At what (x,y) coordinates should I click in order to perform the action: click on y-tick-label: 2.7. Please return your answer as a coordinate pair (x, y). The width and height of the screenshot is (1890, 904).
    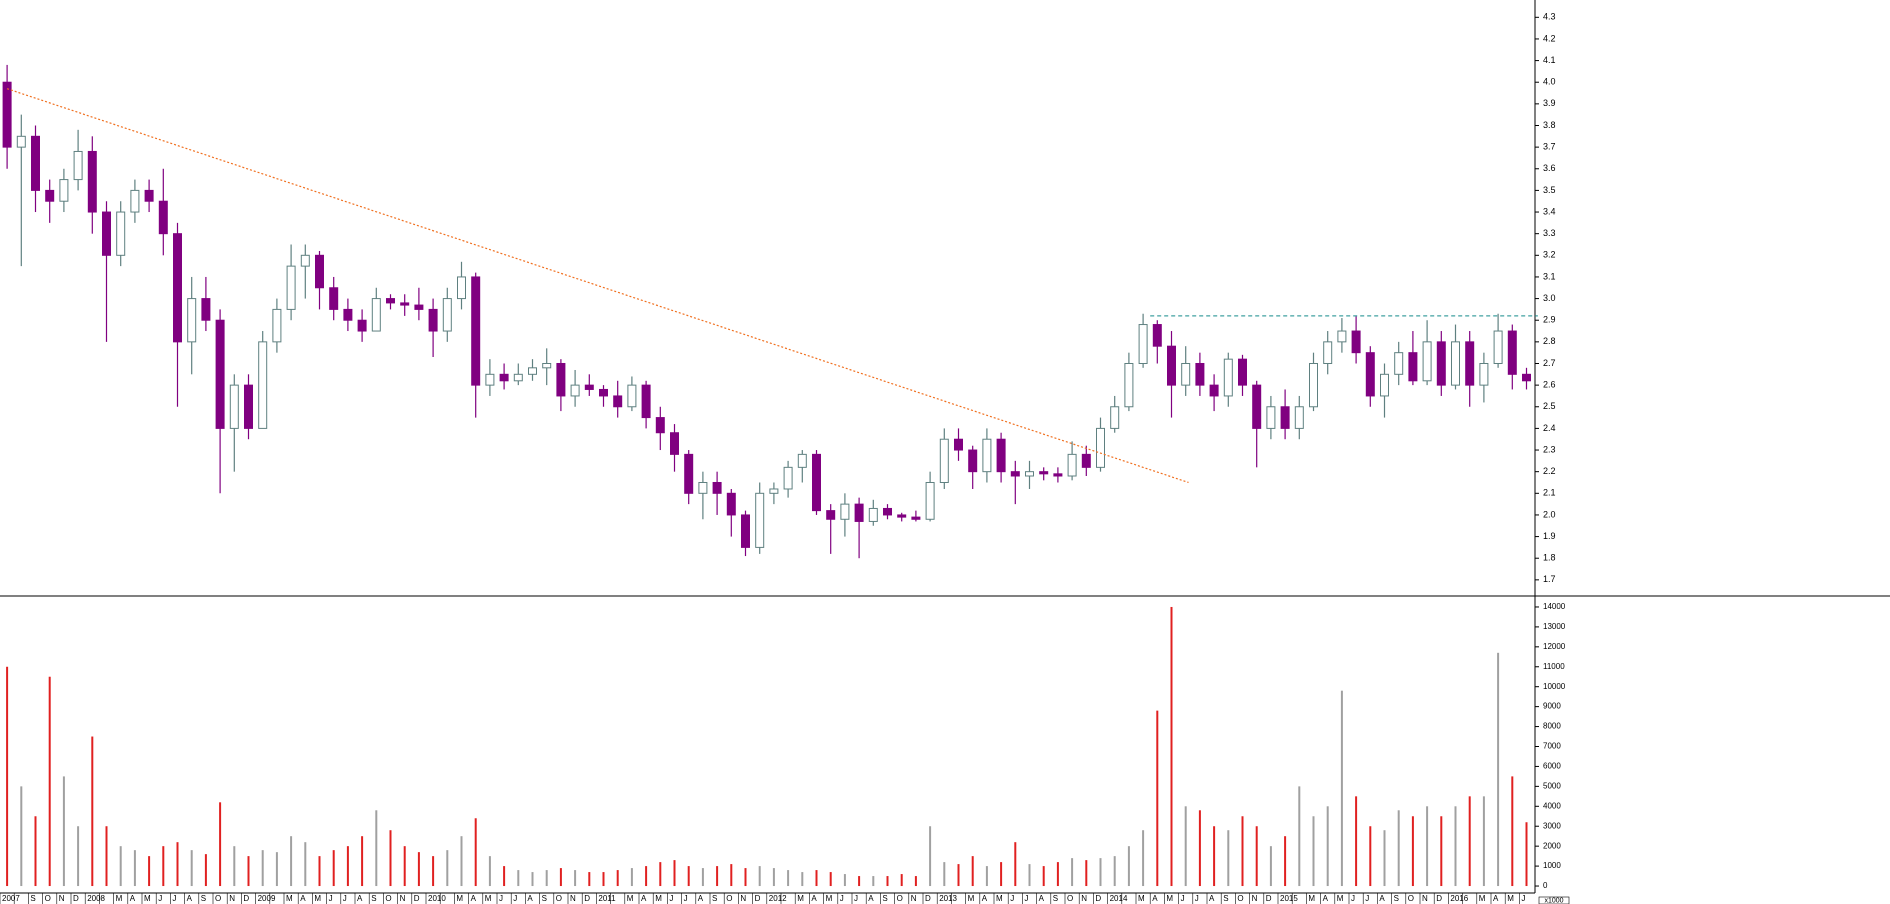
    Looking at the image, I should click on (1549, 363).